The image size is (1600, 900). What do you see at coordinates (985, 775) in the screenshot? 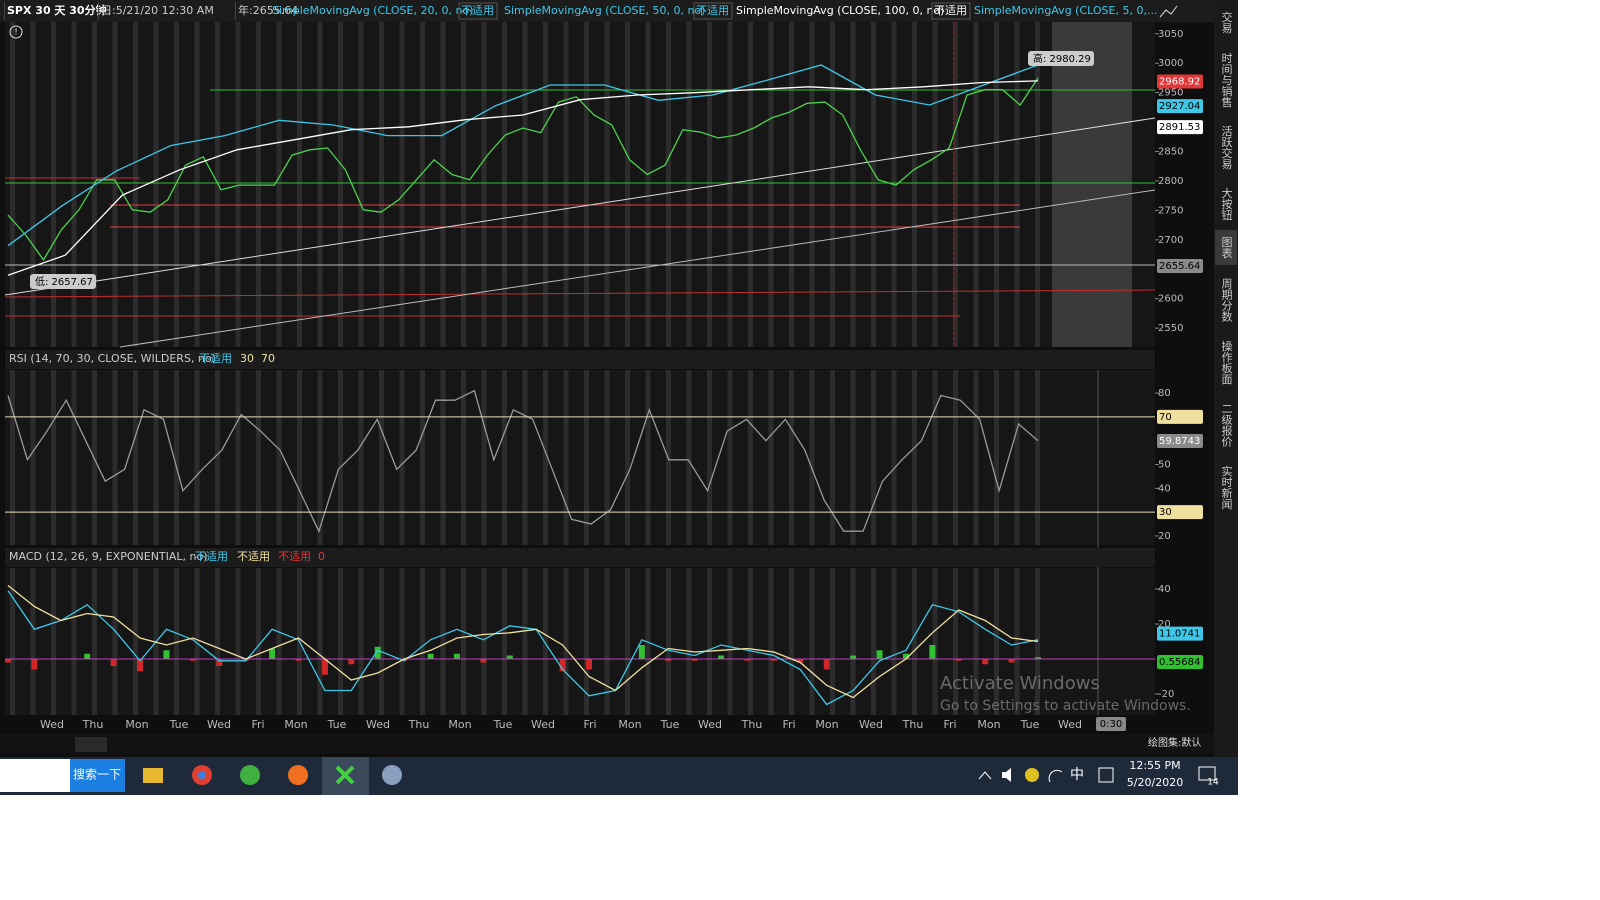
I see `tray-arrow` at bounding box center [985, 775].